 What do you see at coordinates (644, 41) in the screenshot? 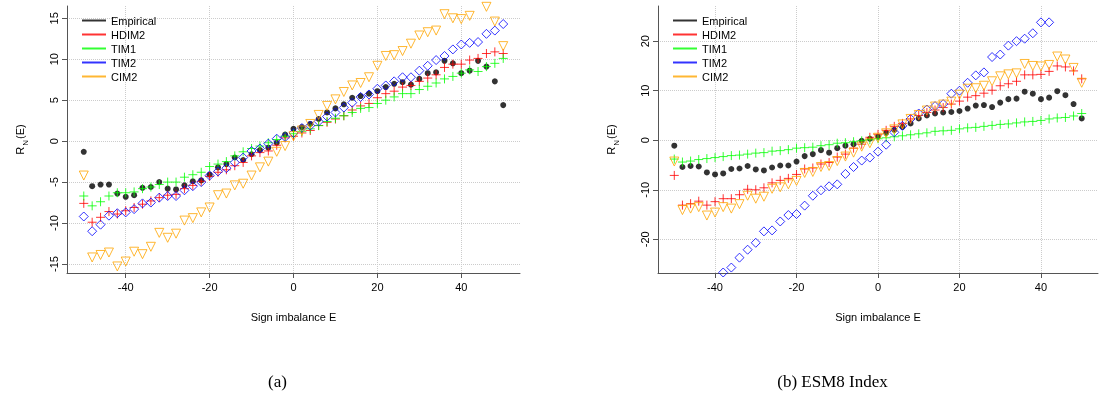
I see `y-tick-label: 20` at bounding box center [644, 41].